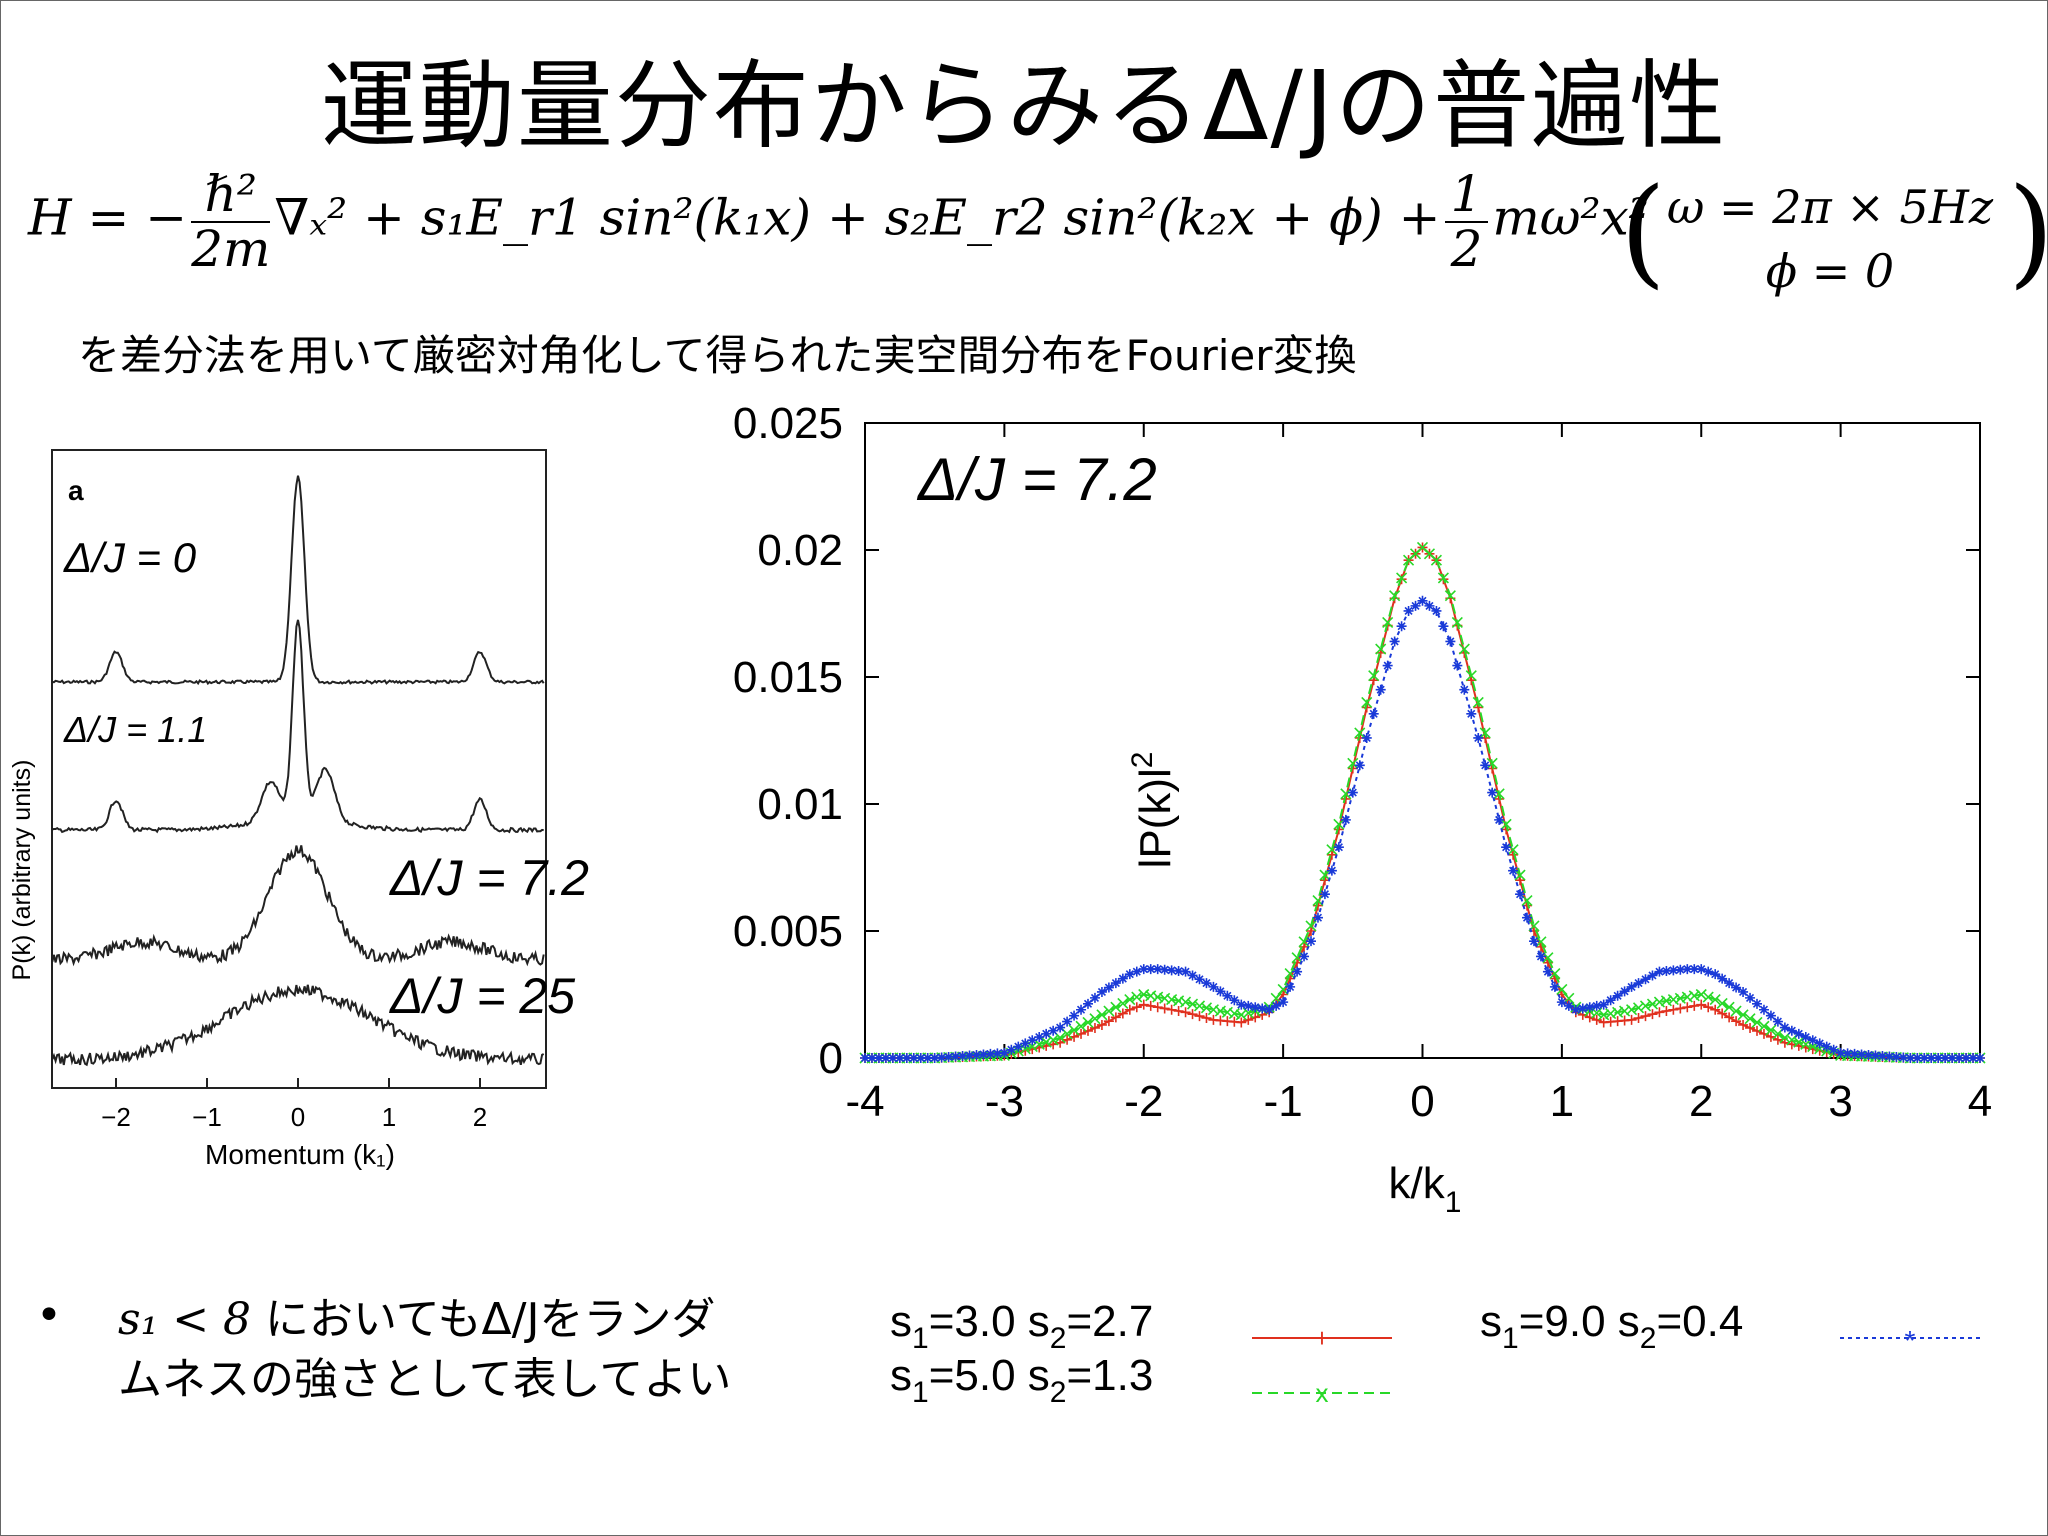 Image resolution: width=2048 pixels, height=1536 pixels. I want to click on param-omega: ω = 2π × 5Hz, so click(1830, 207).